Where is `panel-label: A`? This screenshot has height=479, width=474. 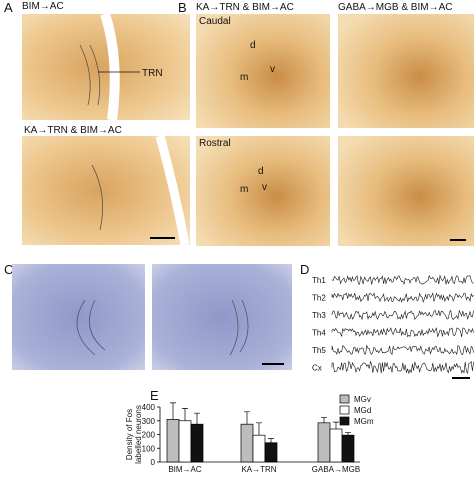 panel-label: A is located at coordinates (8, 7).